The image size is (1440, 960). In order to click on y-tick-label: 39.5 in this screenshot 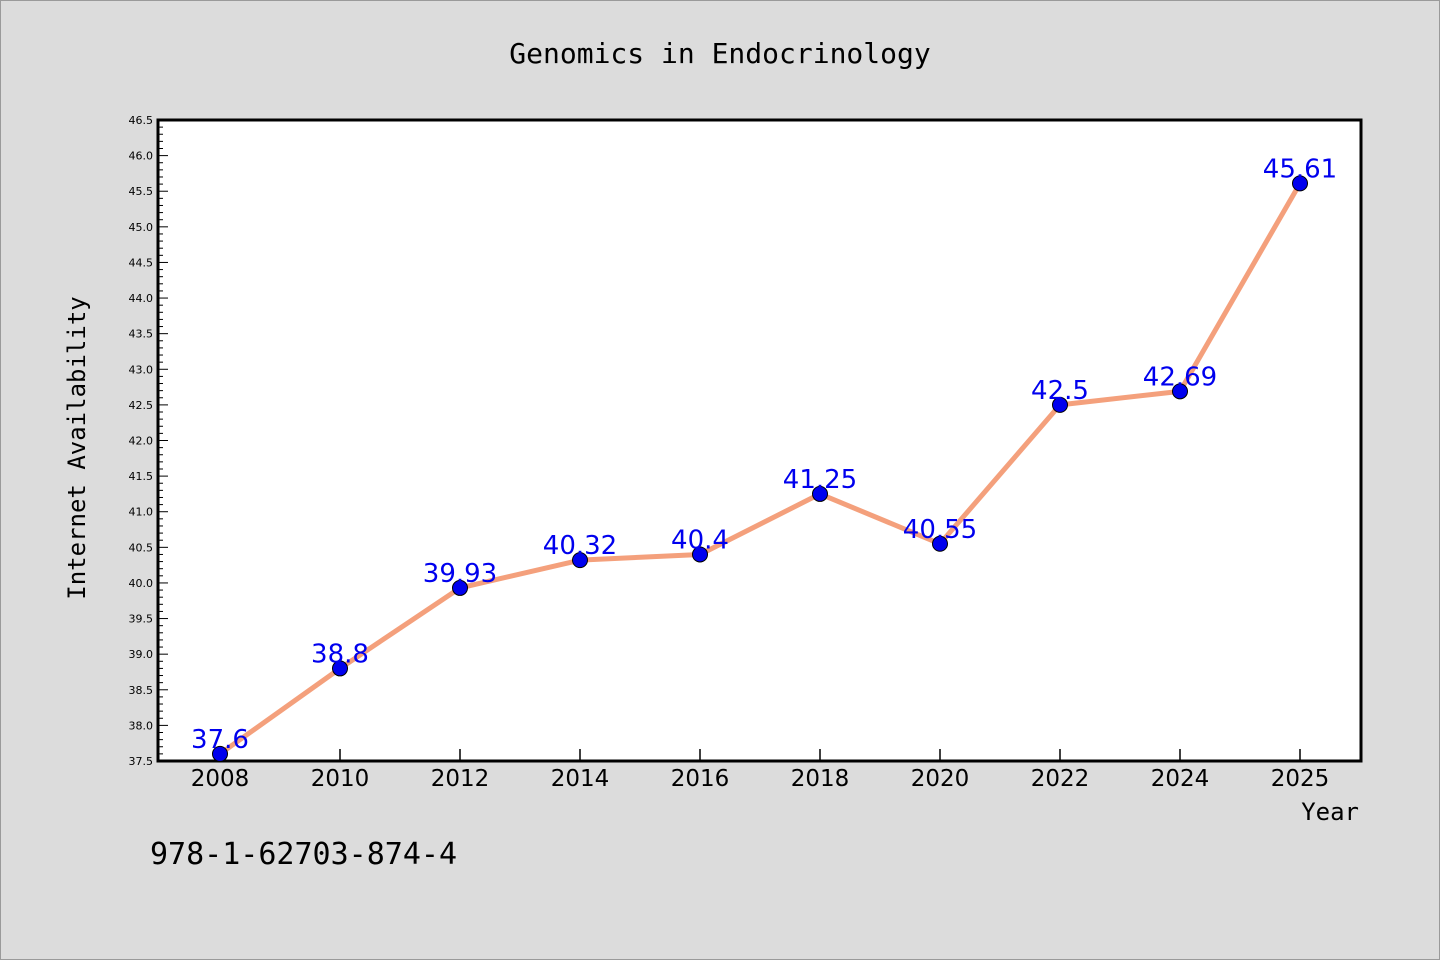, I will do `click(141, 619)`.